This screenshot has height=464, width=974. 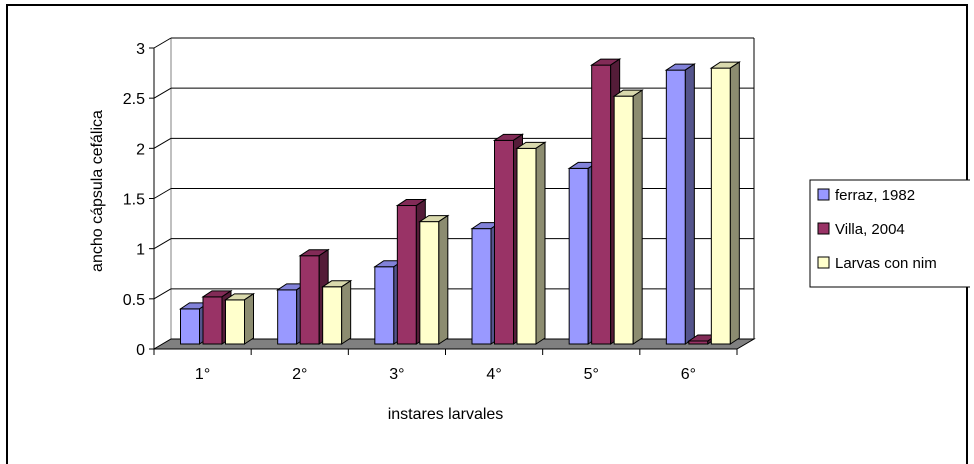 I want to click on x-tick-label: 4°, so click(x=493, y=374).